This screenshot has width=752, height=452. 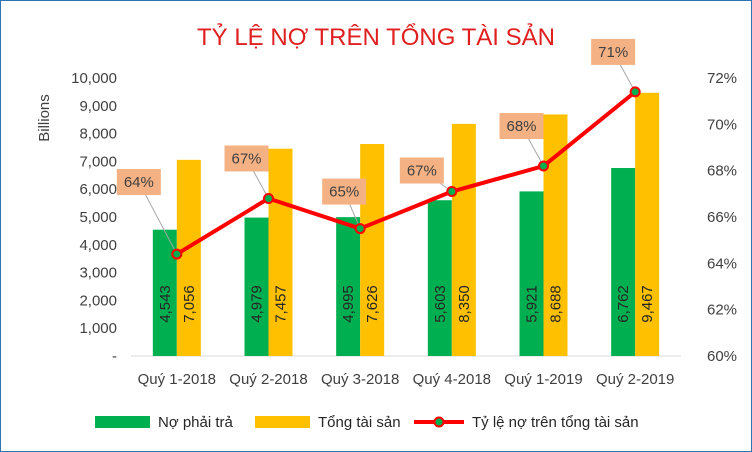 What do you see at coordinates (722, 124) in the screenshot?
I see `y2-tick-label: 70%` at bounding box center [722, 124].